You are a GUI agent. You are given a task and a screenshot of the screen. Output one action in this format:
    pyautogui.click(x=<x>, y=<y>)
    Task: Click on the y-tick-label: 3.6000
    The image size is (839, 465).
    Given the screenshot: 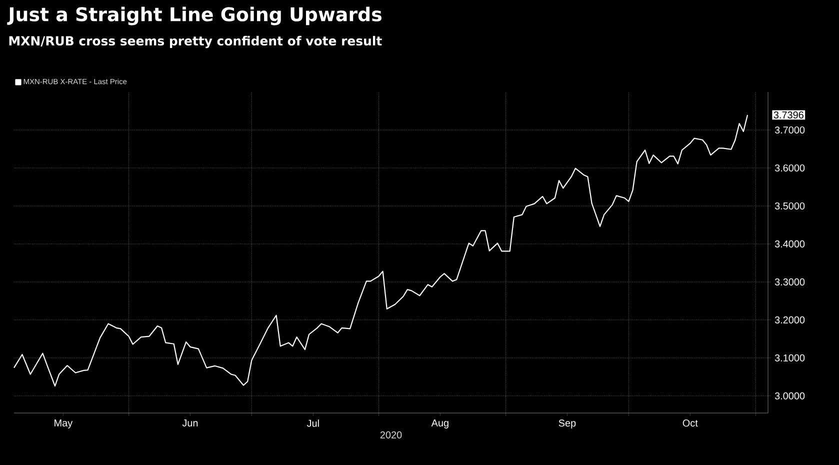 What is the action you would take?
    pyautogui.click(x=789, y=168)
    